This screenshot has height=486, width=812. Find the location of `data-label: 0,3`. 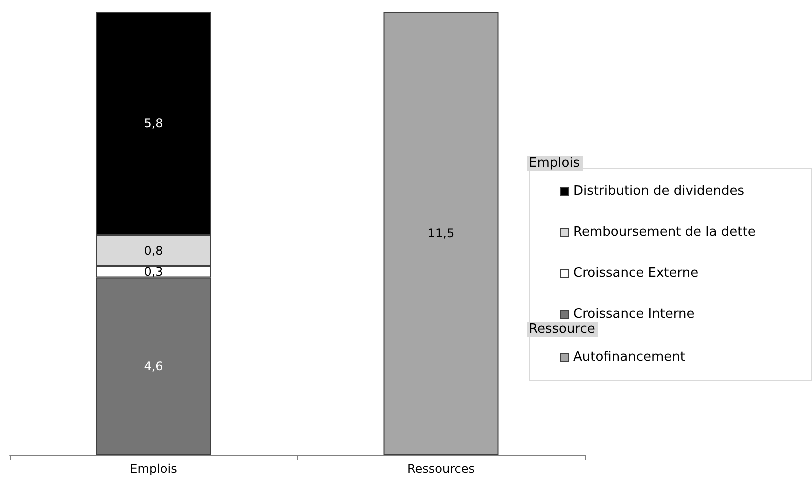

data-label: 0,3 is located at coordinates (154, 272).